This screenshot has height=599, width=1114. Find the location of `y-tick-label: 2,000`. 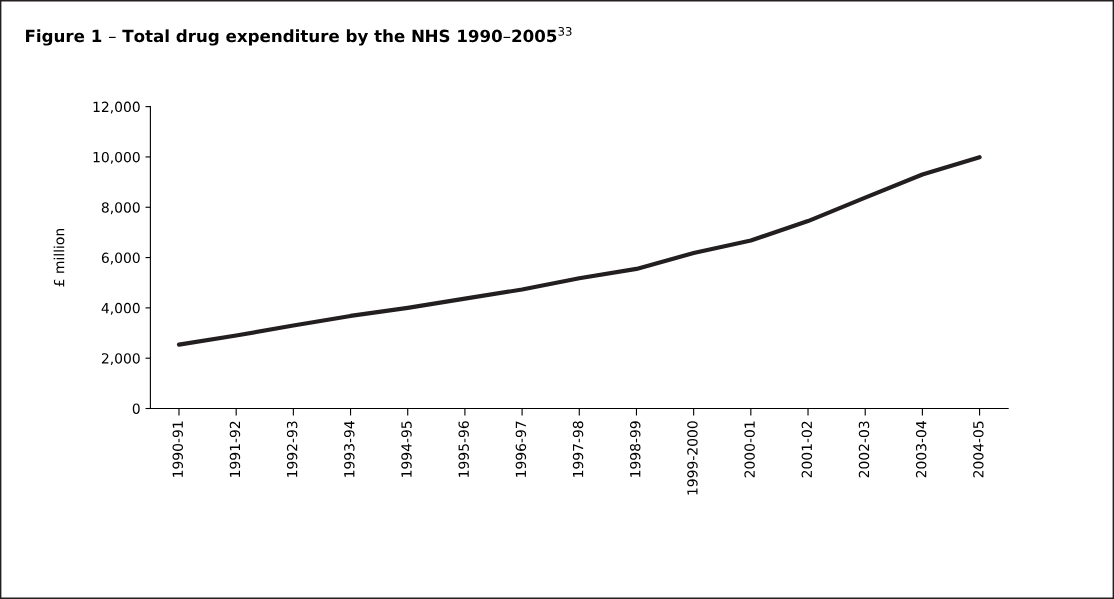

y-tick-label: 2,000 is located at coordinates (120, 359).